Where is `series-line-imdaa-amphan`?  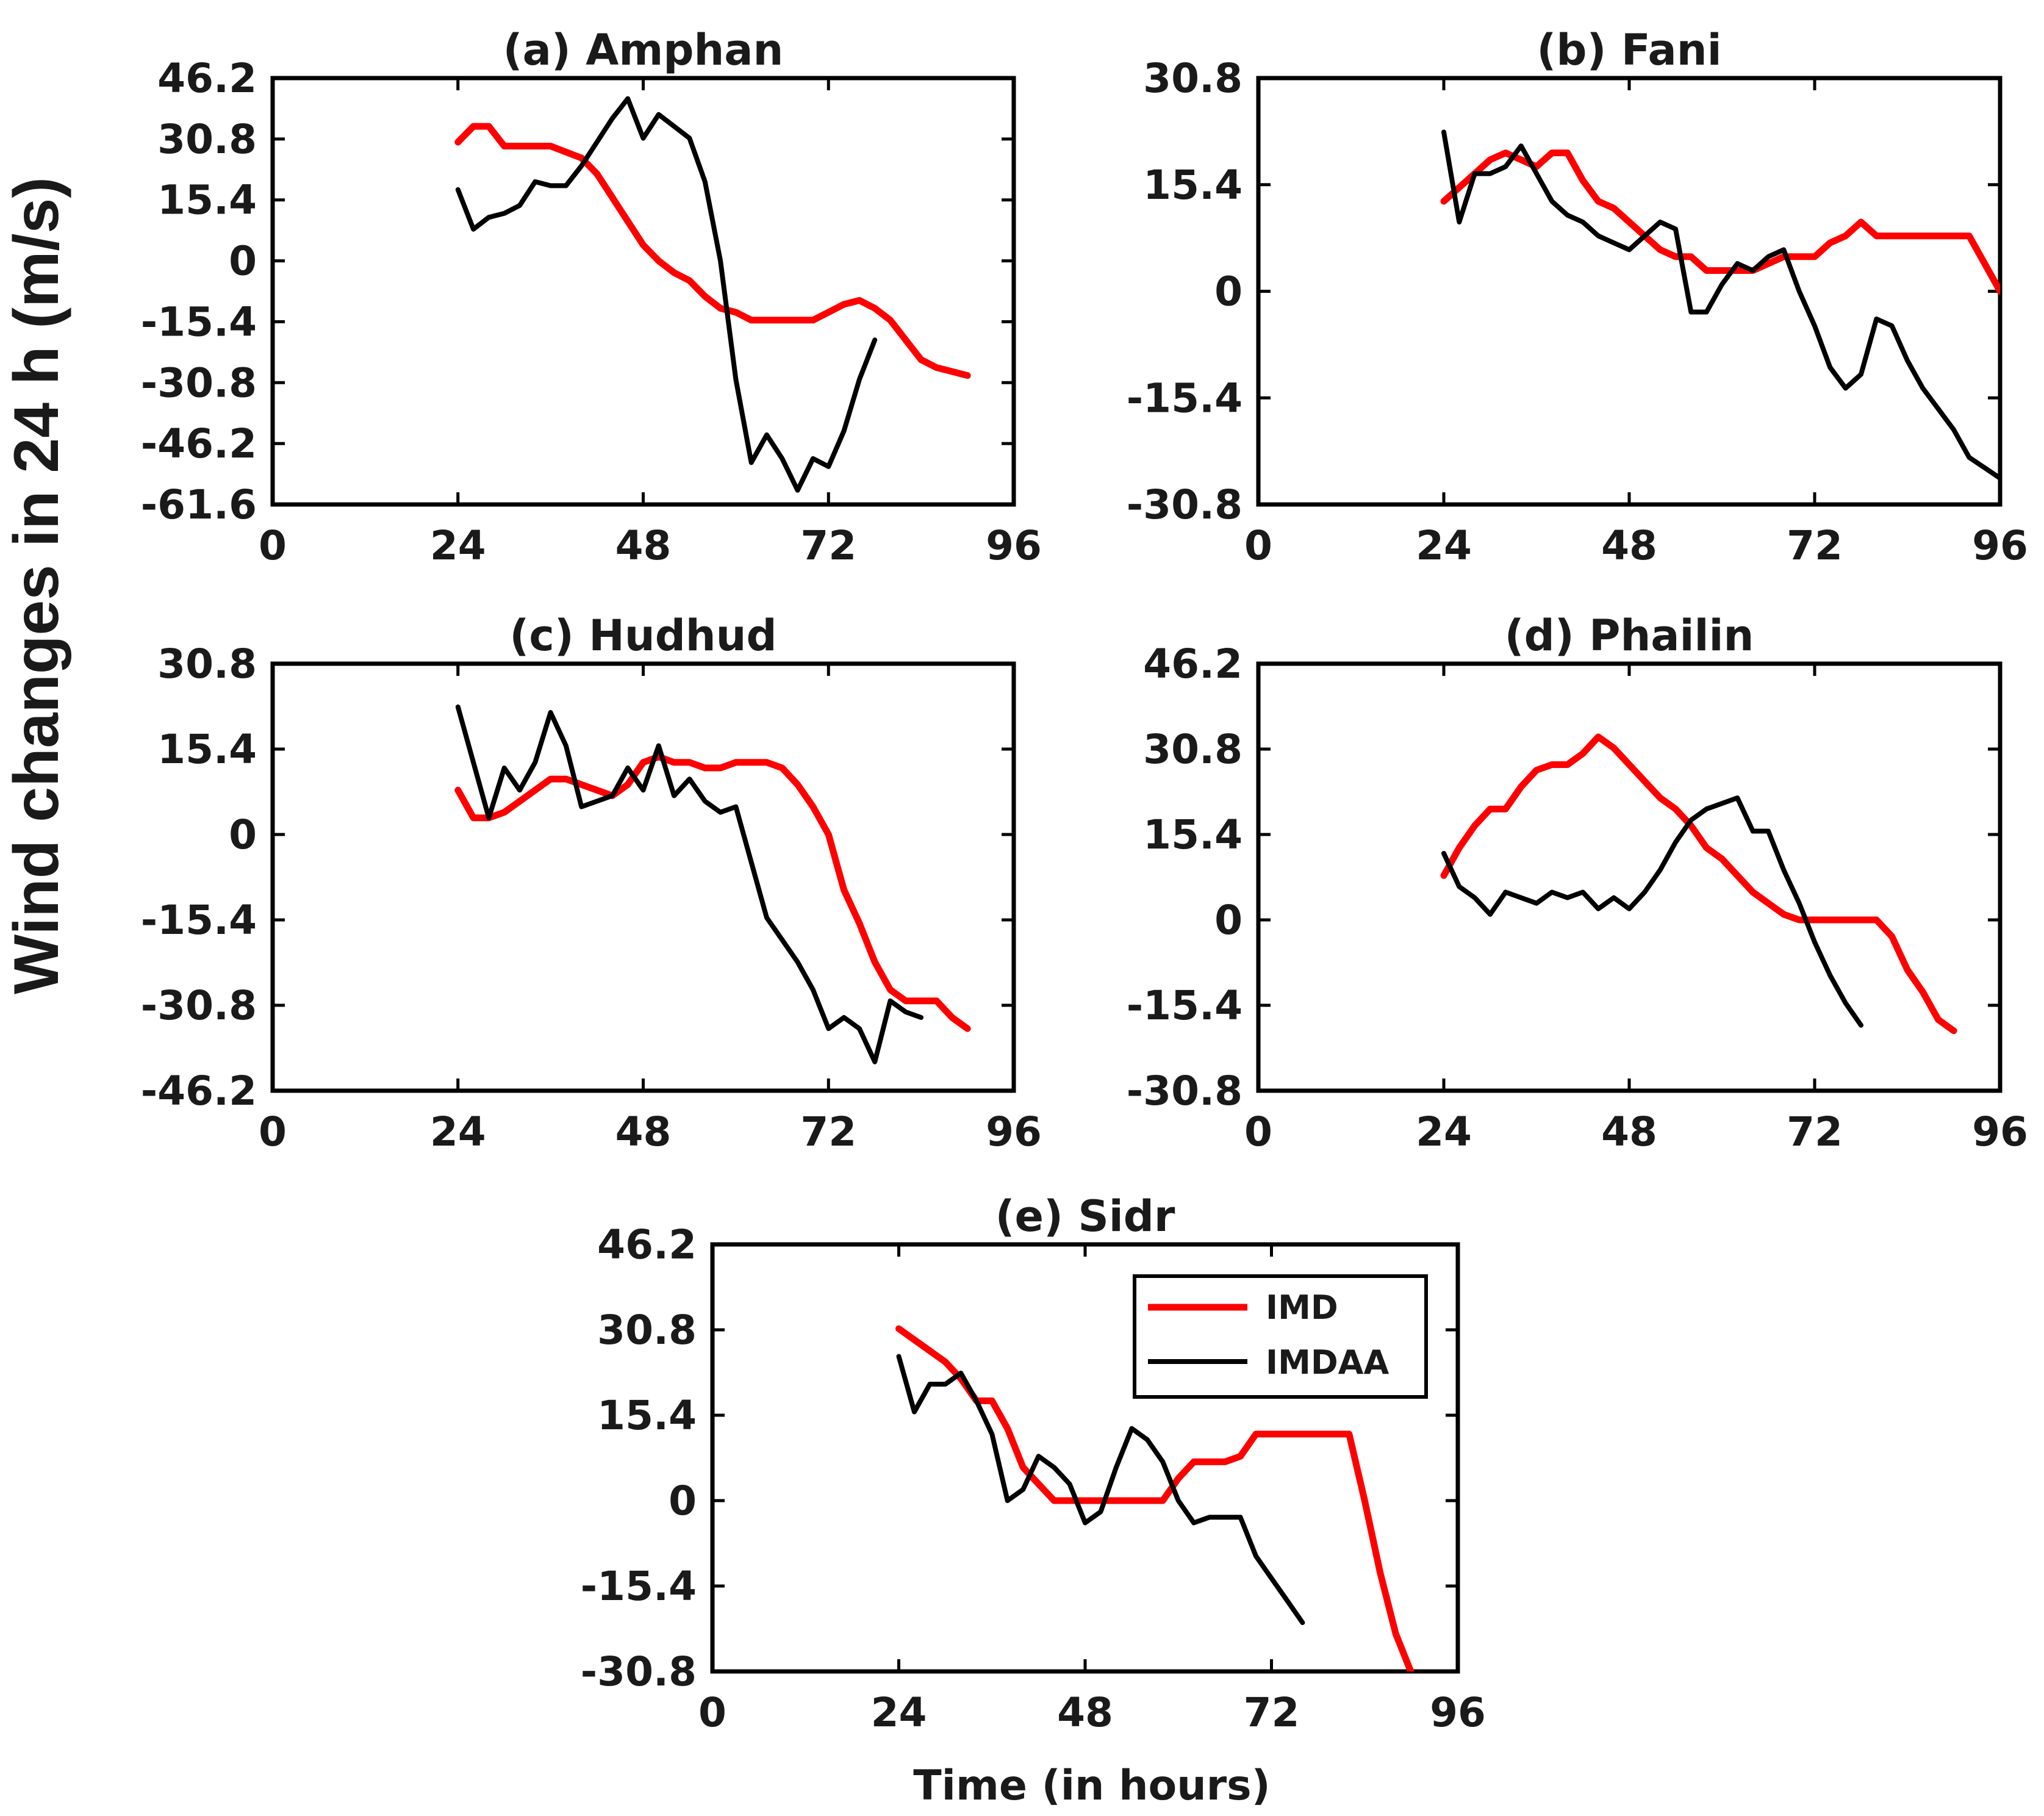 series-line-imdaa-amphan is located at coordinates (666, 294).